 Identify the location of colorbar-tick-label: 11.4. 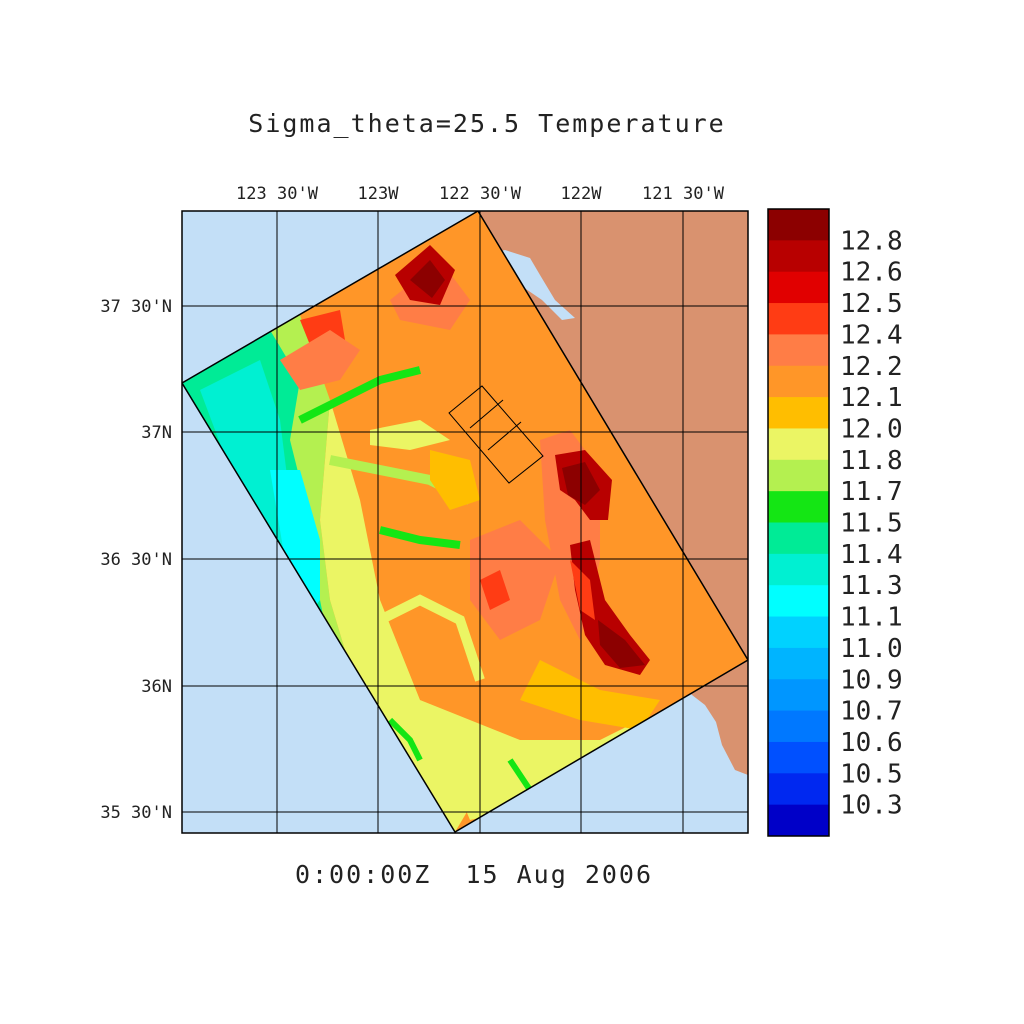
(871, 555).